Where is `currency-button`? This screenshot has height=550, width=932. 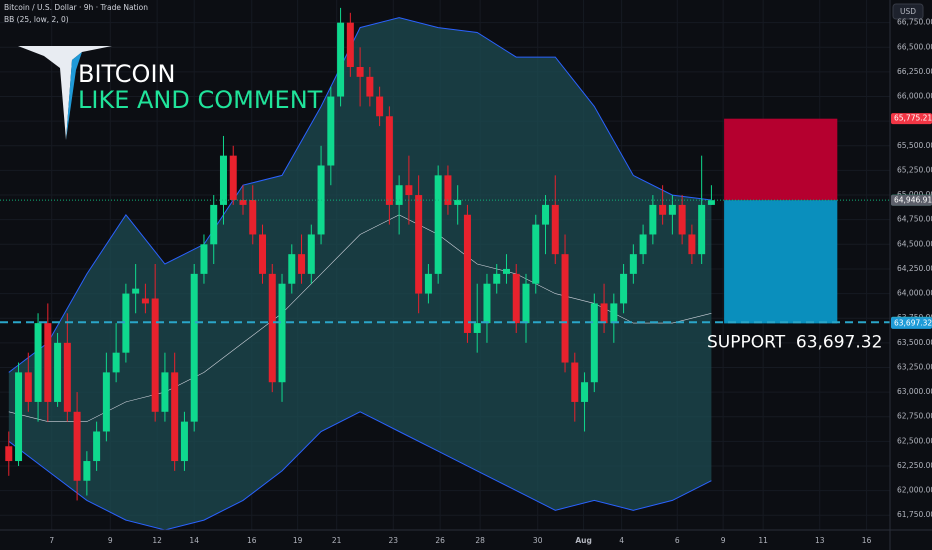 currency-button is located at coordinates (908, 11).